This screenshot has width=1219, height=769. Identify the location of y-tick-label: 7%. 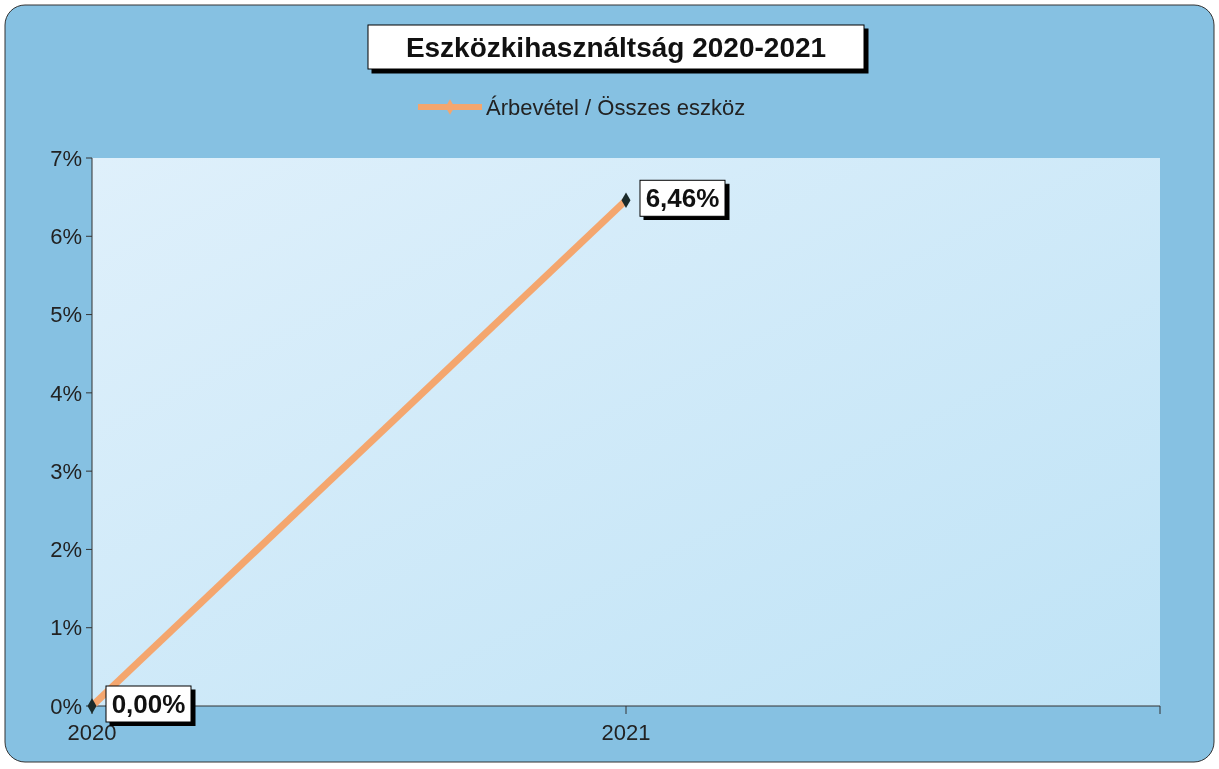
(66, 158).